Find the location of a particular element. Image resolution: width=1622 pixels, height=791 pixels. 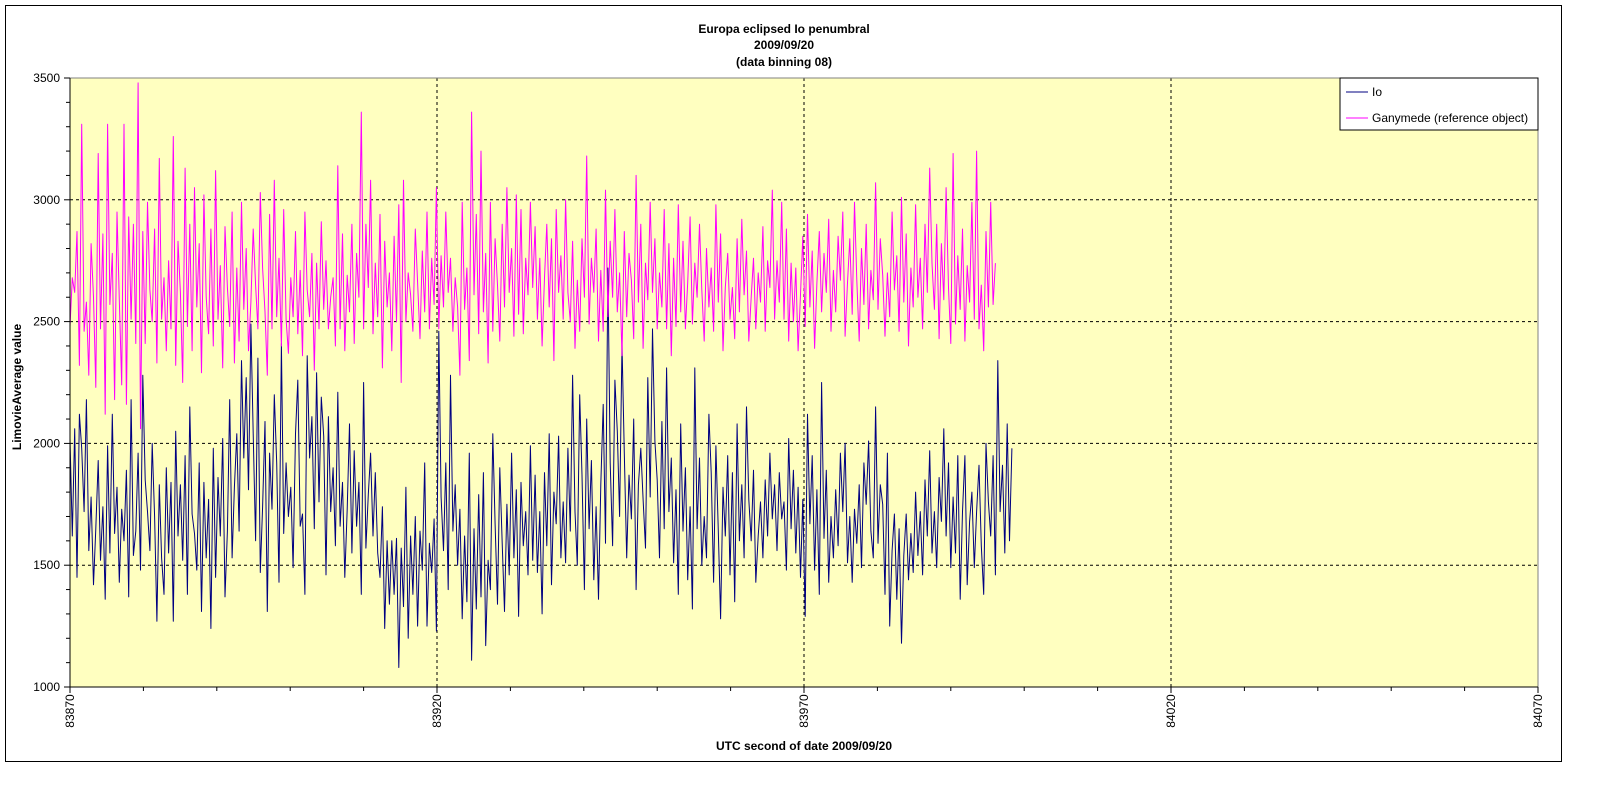

x-axis: 83870 83920 83970 84020 84070 is located at coordinates (804, 707).